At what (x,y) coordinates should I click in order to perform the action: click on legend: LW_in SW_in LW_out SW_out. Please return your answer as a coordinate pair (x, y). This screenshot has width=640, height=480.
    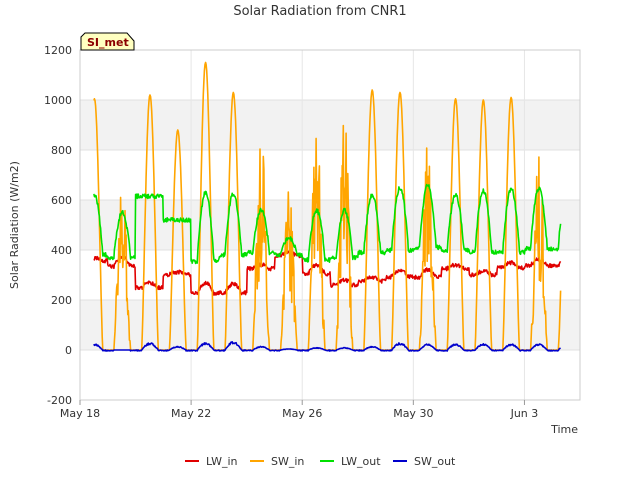
    Looking at the image, I should click on (320, 461).